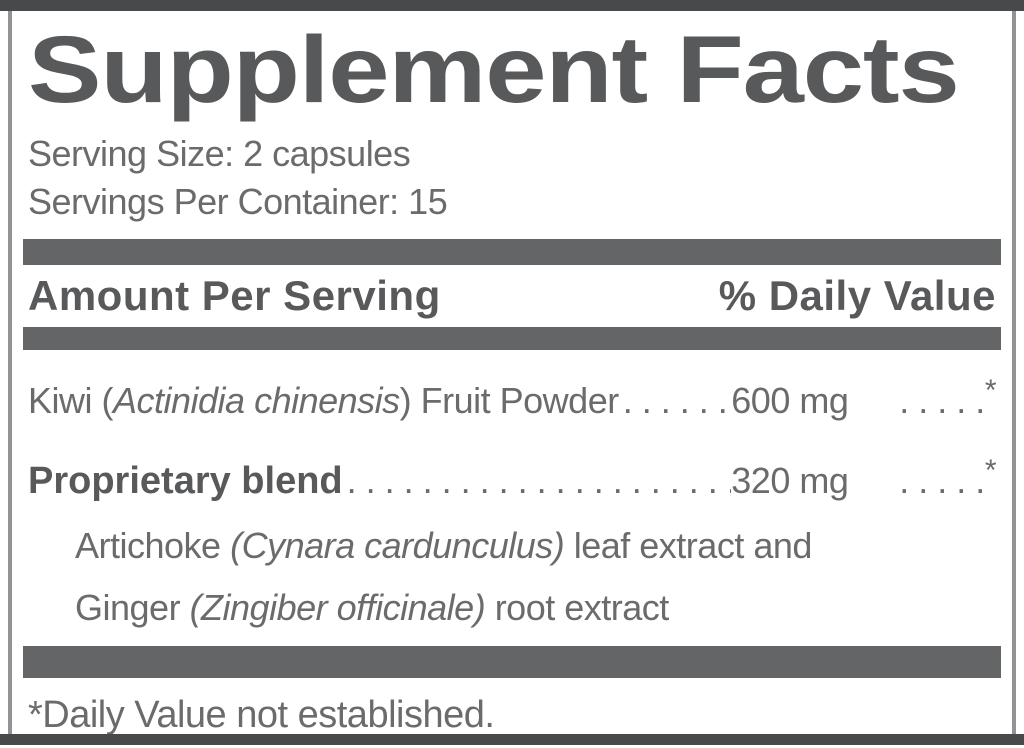  What do you see at coordinates (337, 607) in the screenshot?
I see `blend-component-latin: (Zingiber officinale)` at bounding box center [337, 607].